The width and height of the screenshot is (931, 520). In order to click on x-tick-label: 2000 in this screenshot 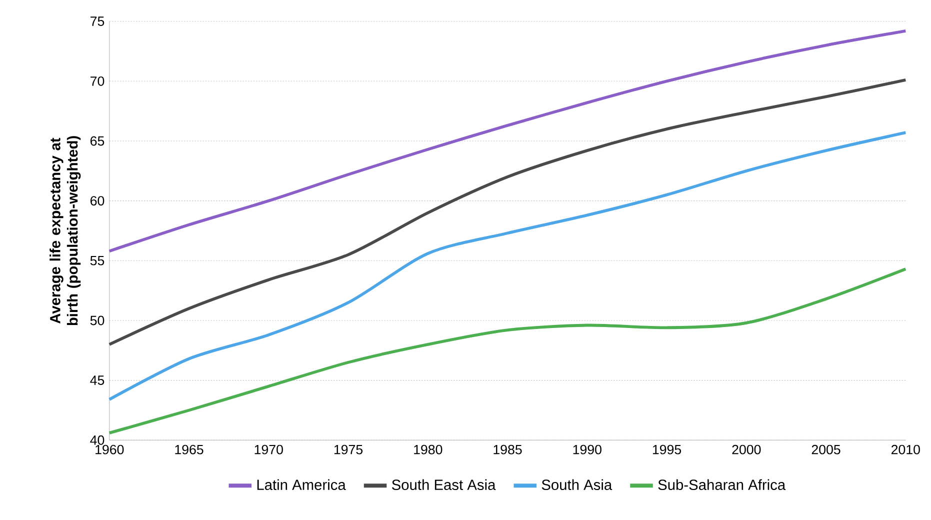, I will do `click(746, 449)`.